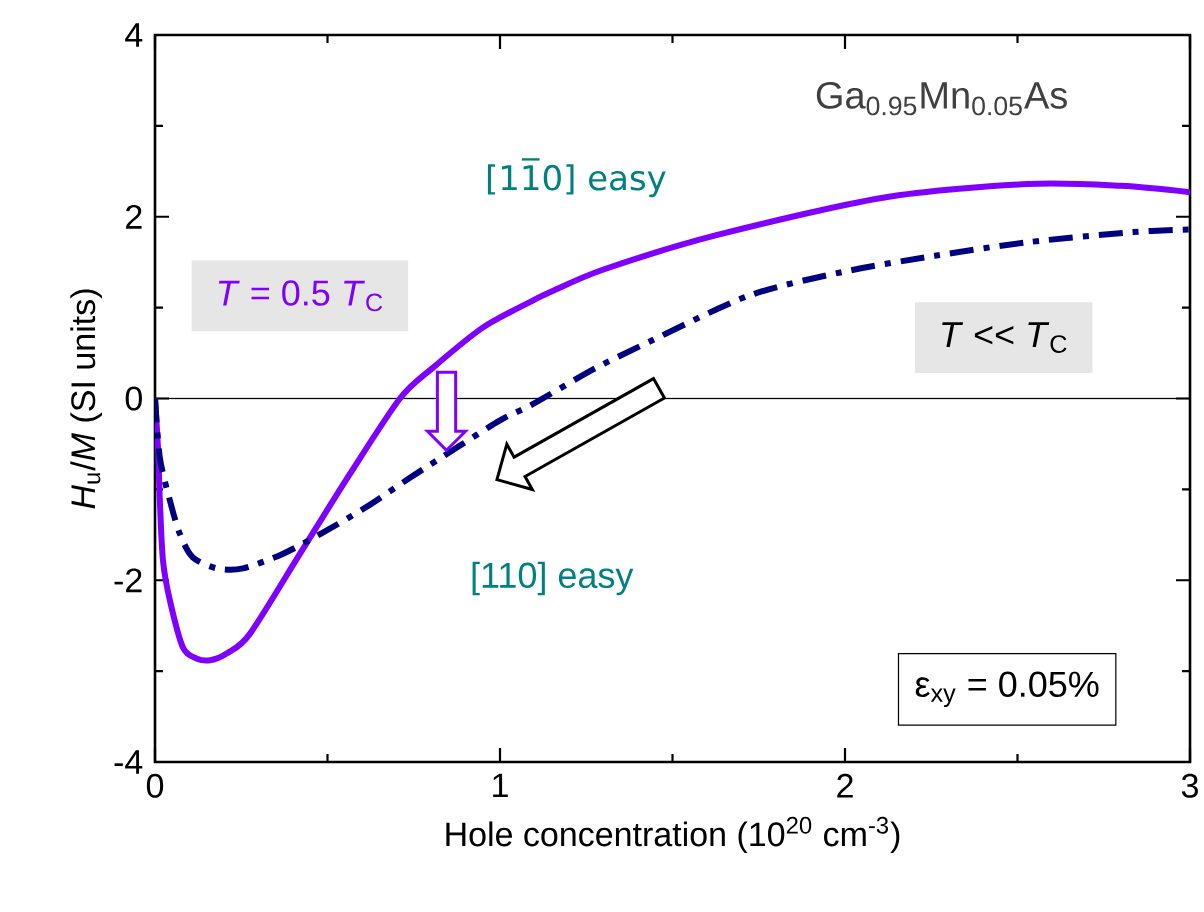 The image size is (1204, 912). Describe the element at coordinates (1007, 689) in the screenshot. I see `annotation: ε$_{xy}$ = 0.05%` at that location.